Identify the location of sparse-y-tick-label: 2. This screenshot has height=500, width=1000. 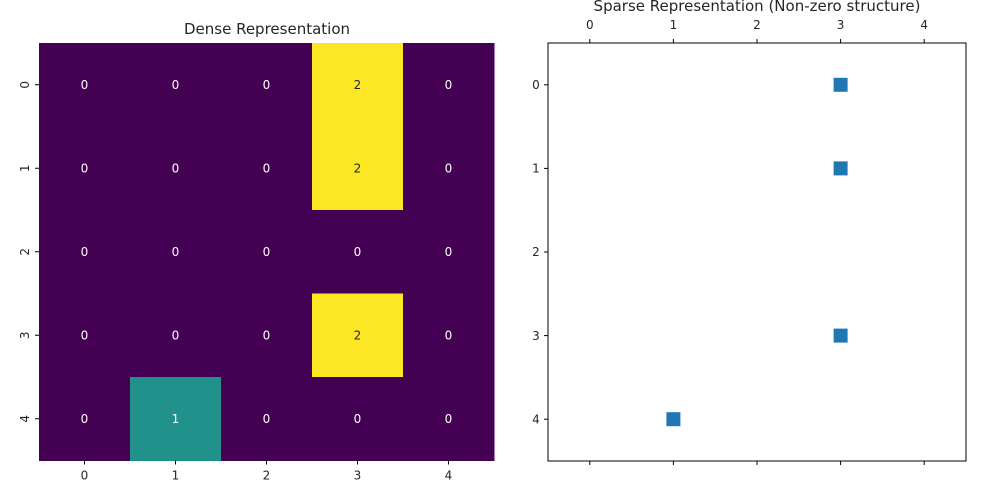
(536, 252).